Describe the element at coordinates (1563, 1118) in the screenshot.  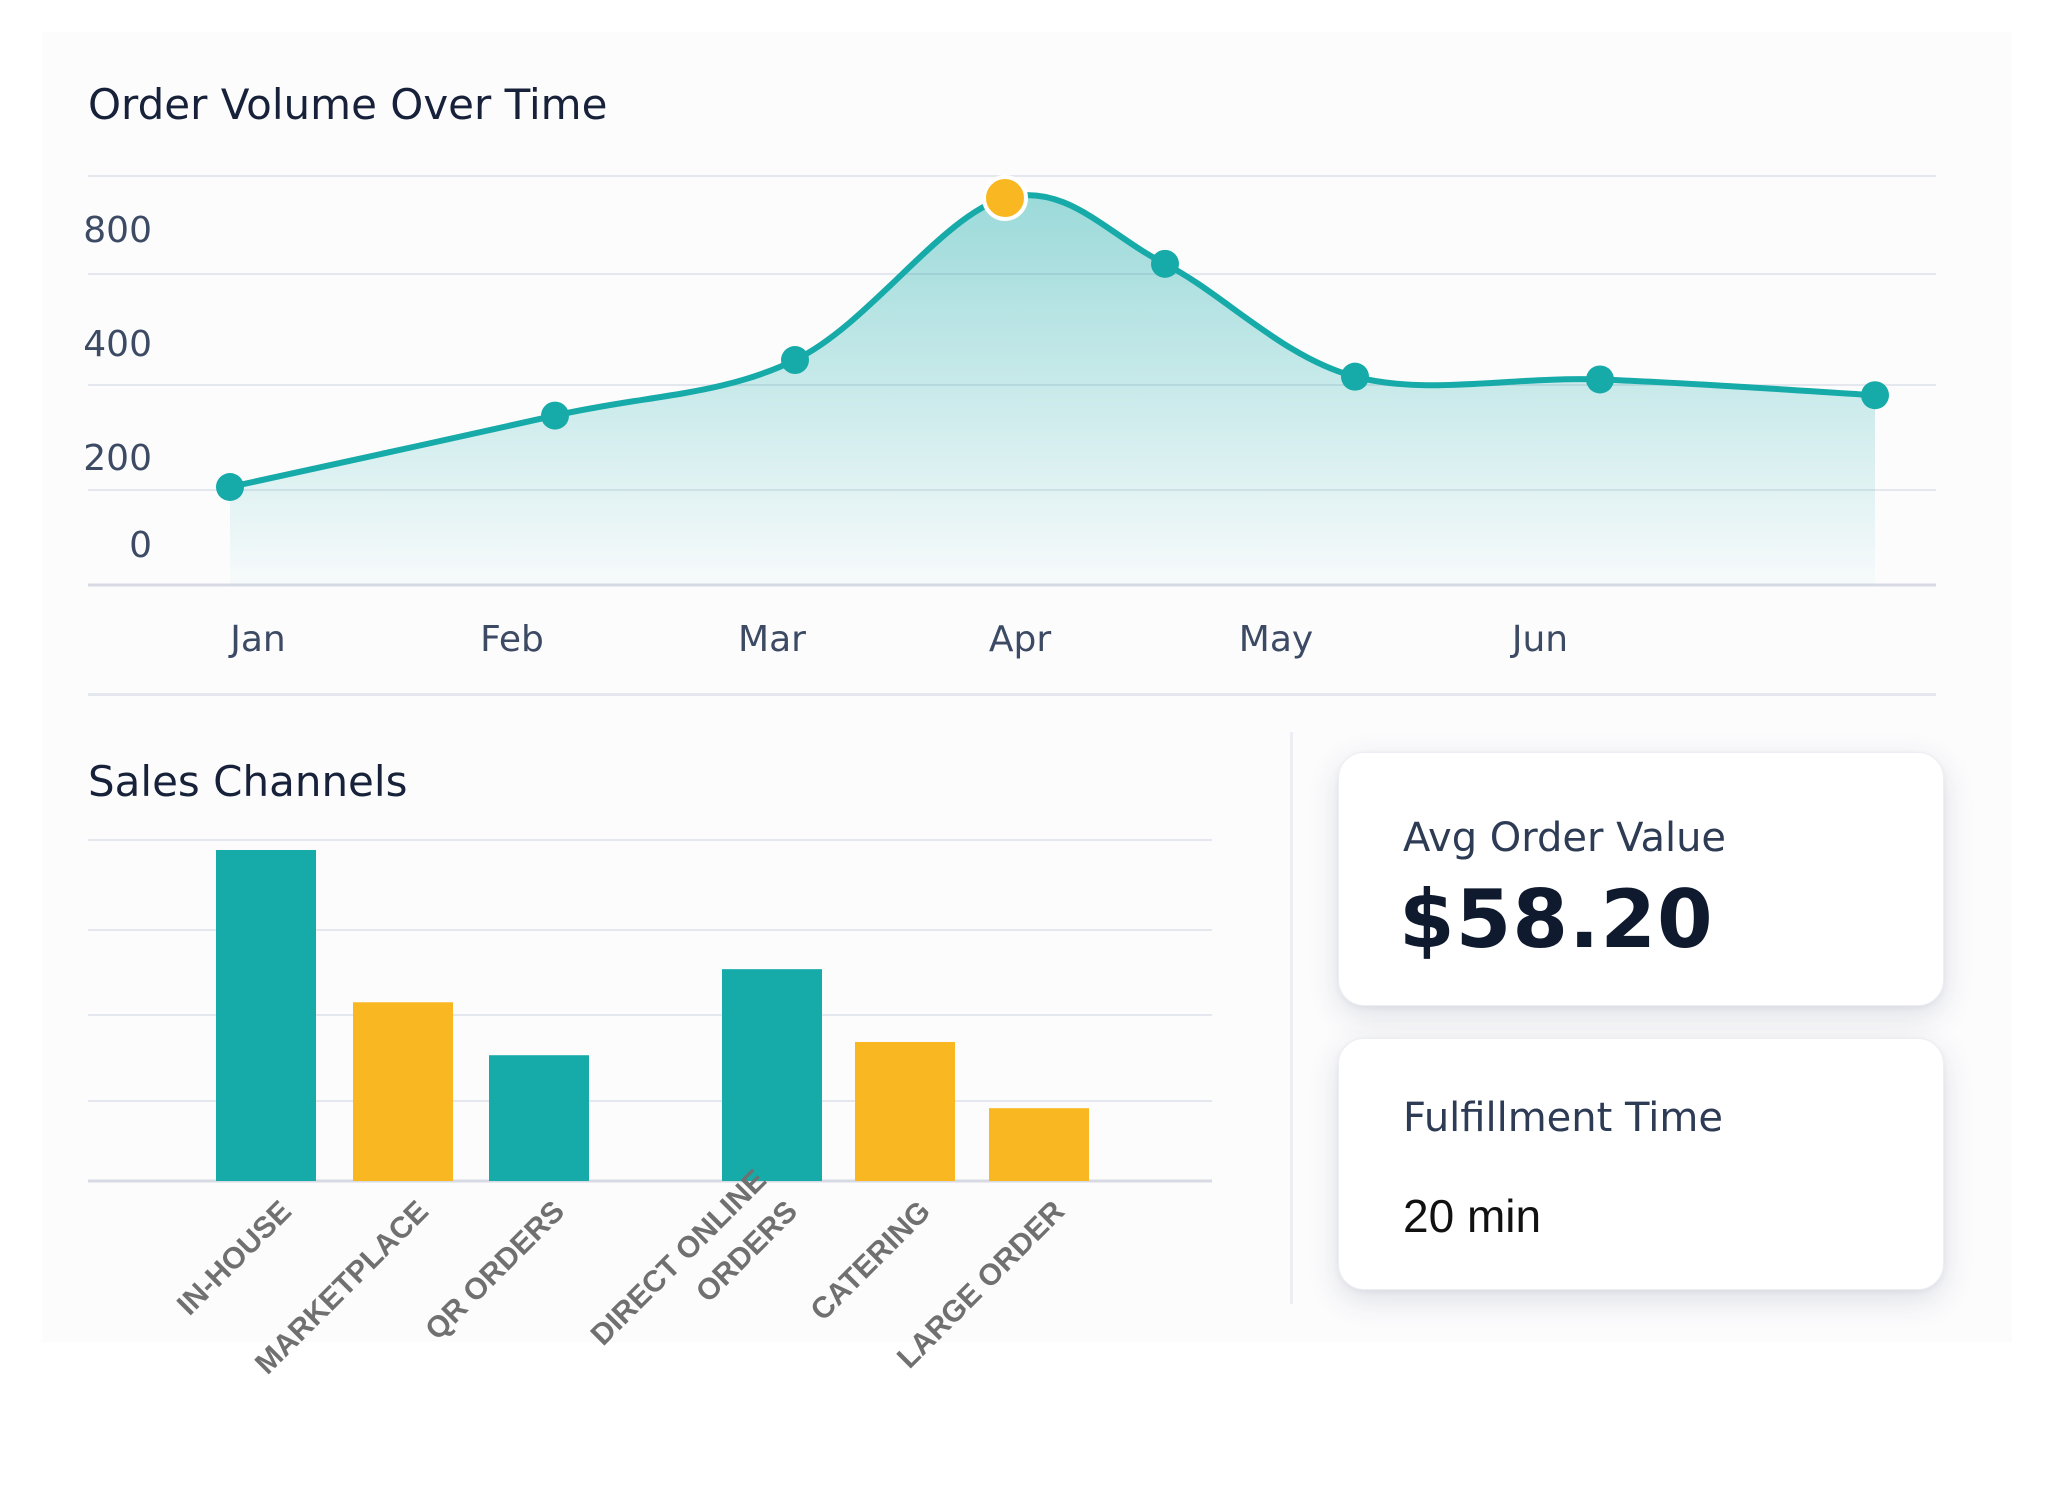
I see `fulfillment-time-label: Fulfillment Time` at that location.